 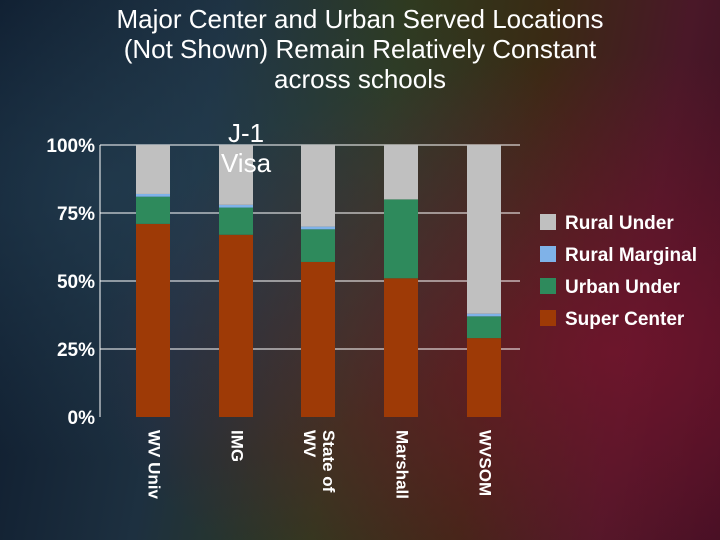 I want to click on legend-label-rural-marginal: Rural Marginal, so click(x=631, y=255).